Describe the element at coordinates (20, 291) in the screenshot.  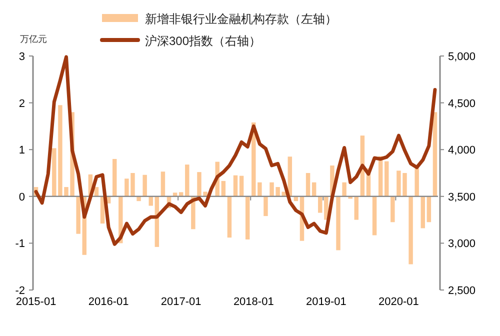
I see `y-tick-label: -2` at that location.